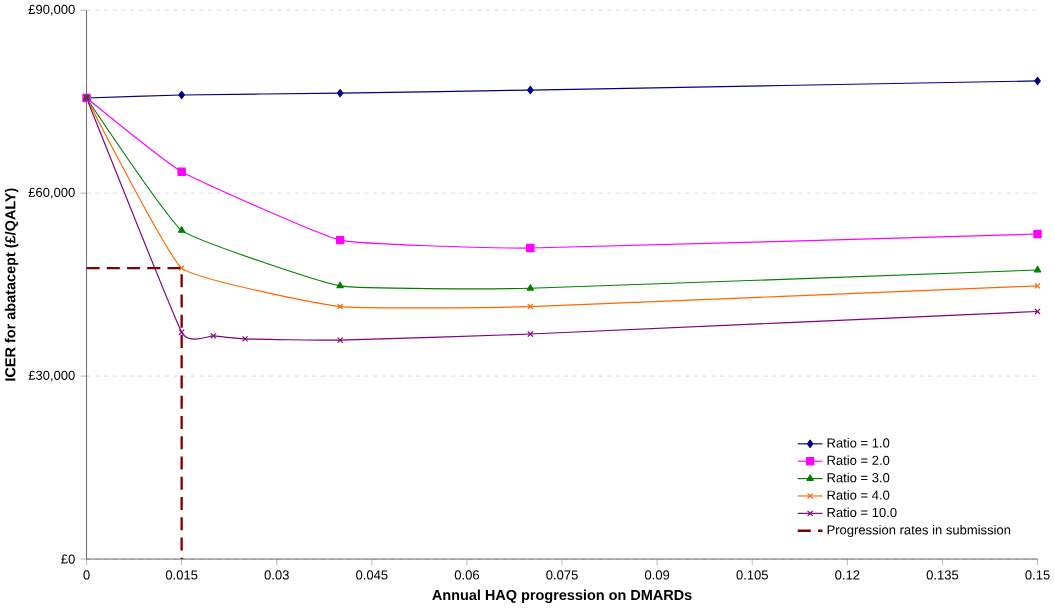 This screenshot has width=1055, height=608. I want to click on y-tick-label: £30,000, so click(51, 376).